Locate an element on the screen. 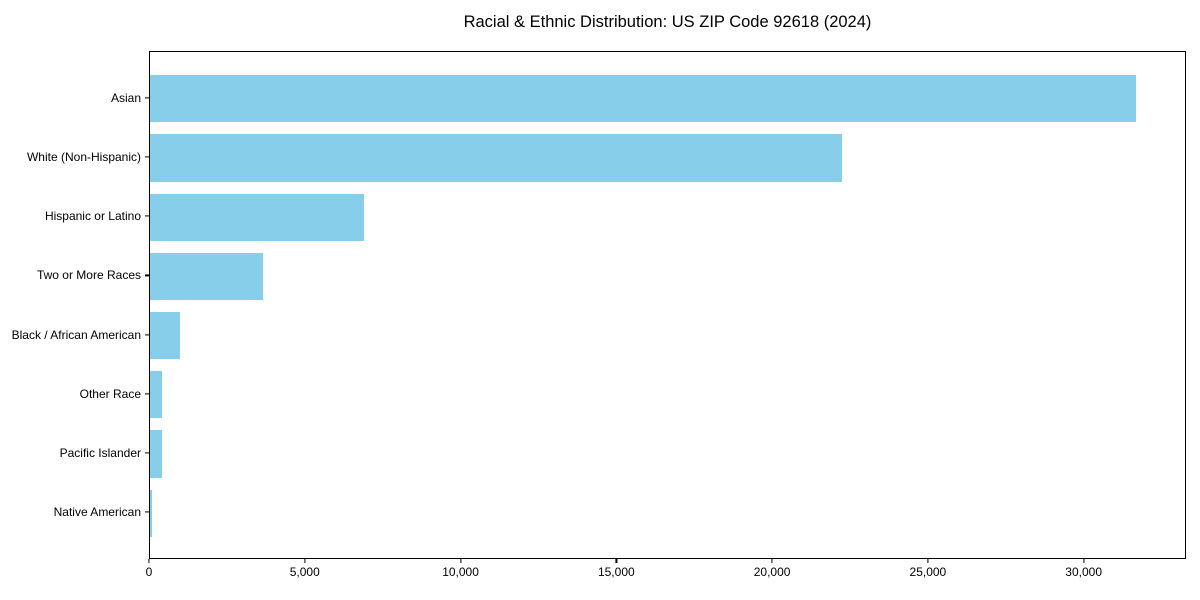 This screenshot has height=600, width=1200. bar-other-race is located at coordinates (156, 395).